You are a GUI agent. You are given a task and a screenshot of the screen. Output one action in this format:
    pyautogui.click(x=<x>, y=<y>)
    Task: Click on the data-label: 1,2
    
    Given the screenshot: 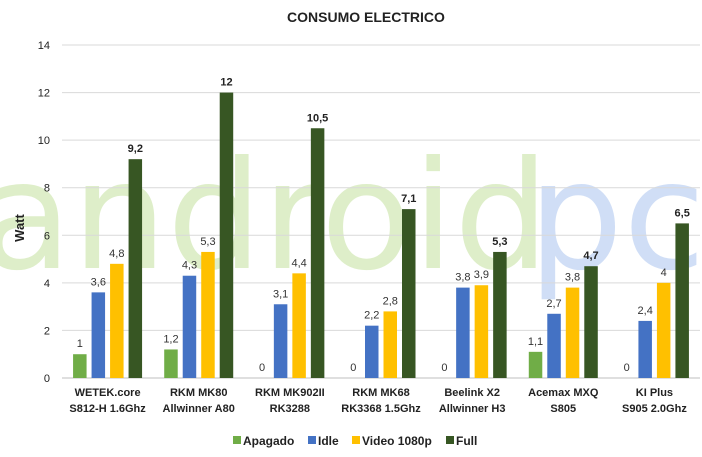 What is the action you would take?
    pyautogui.click(x=170, y=339)
    